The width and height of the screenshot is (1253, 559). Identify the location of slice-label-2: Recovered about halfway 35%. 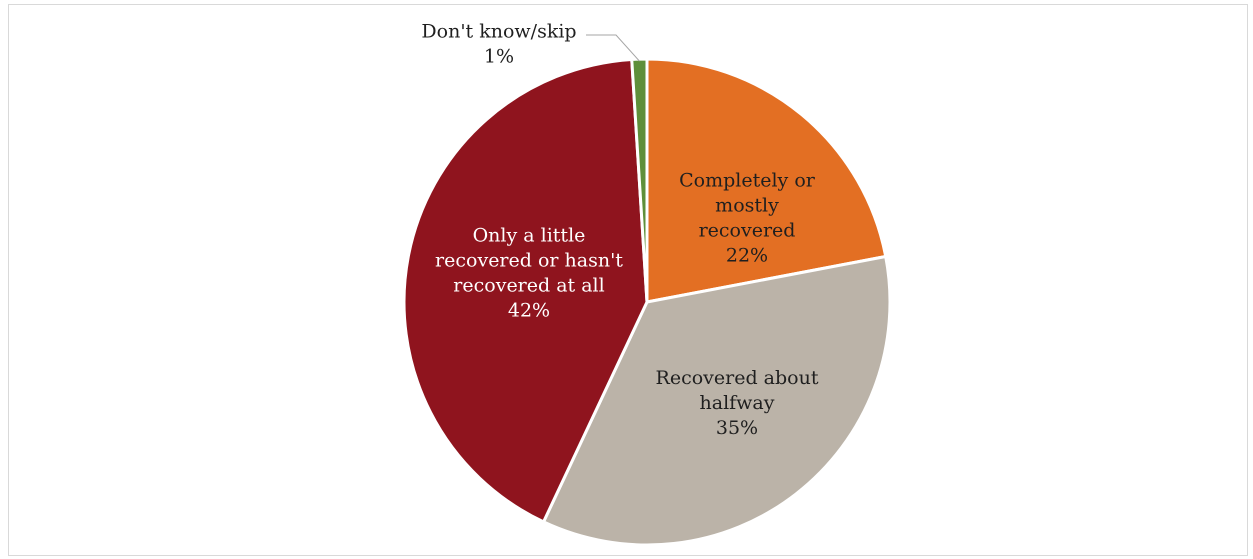
(737, 403).